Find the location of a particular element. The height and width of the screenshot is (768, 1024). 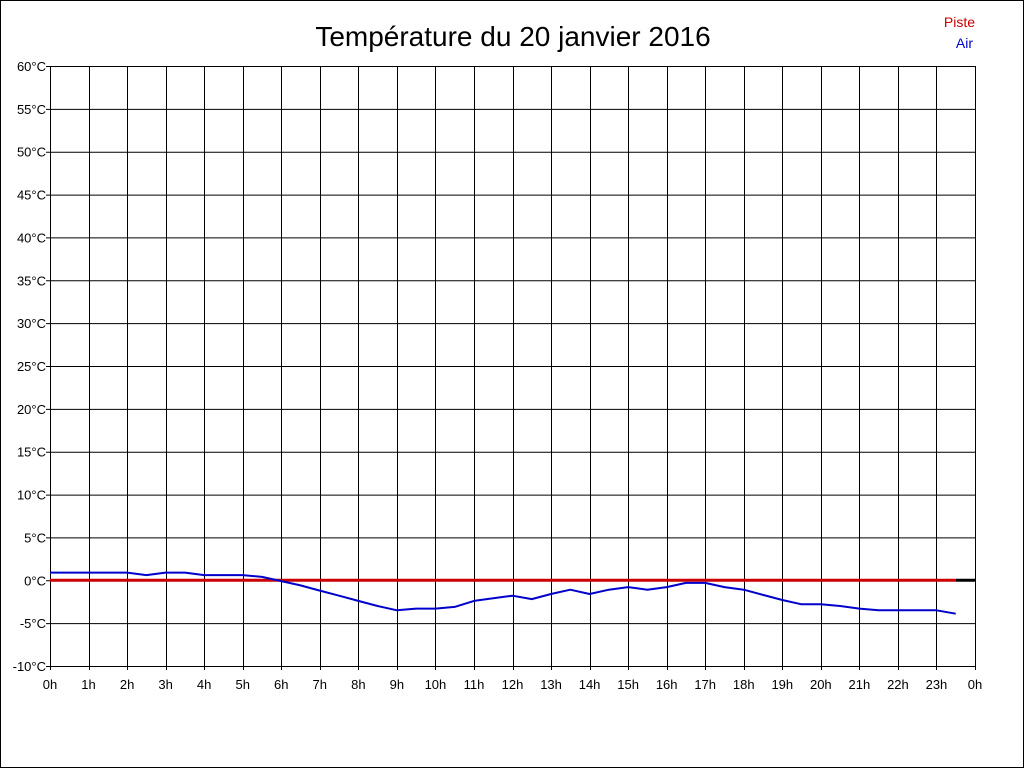

y-tick-label: 35°C is located at coordinates (31, 280).